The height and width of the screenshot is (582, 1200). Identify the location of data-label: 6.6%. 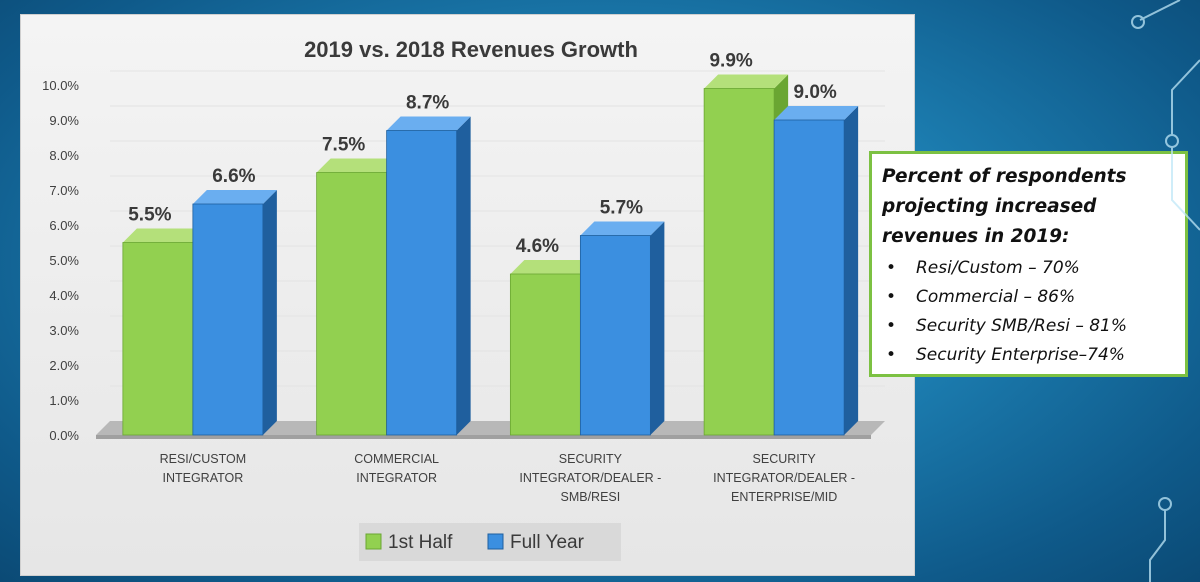
(233, 176).